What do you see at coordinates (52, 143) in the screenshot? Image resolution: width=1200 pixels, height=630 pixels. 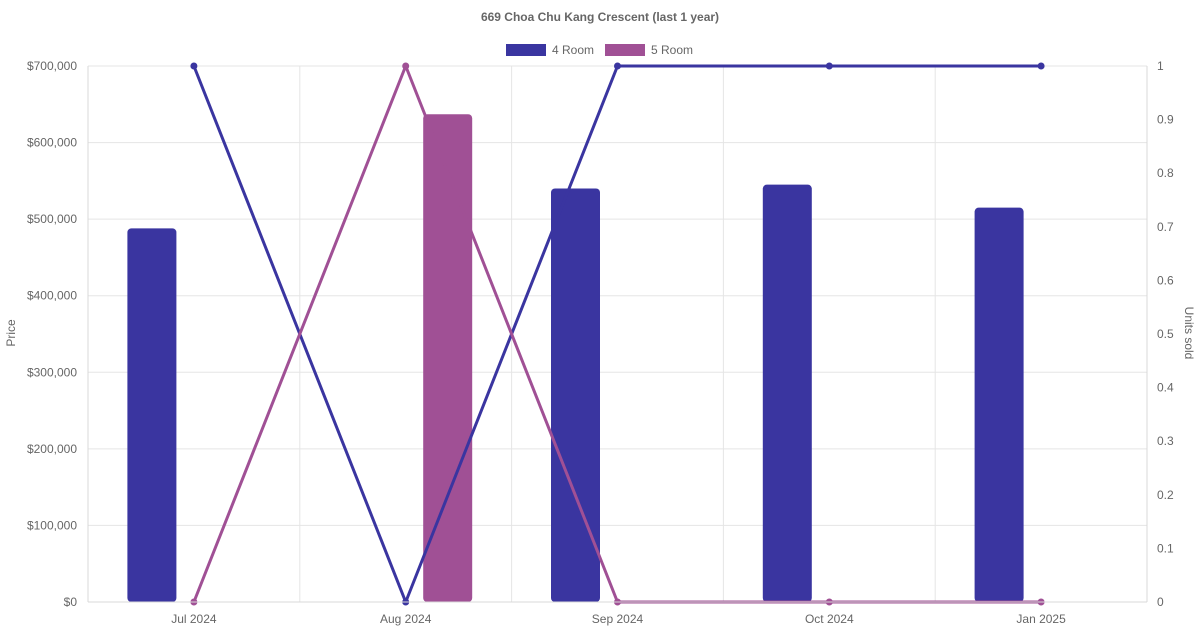 I see `y-left-tick-label: $600,000` at bounding box center [52, 143].